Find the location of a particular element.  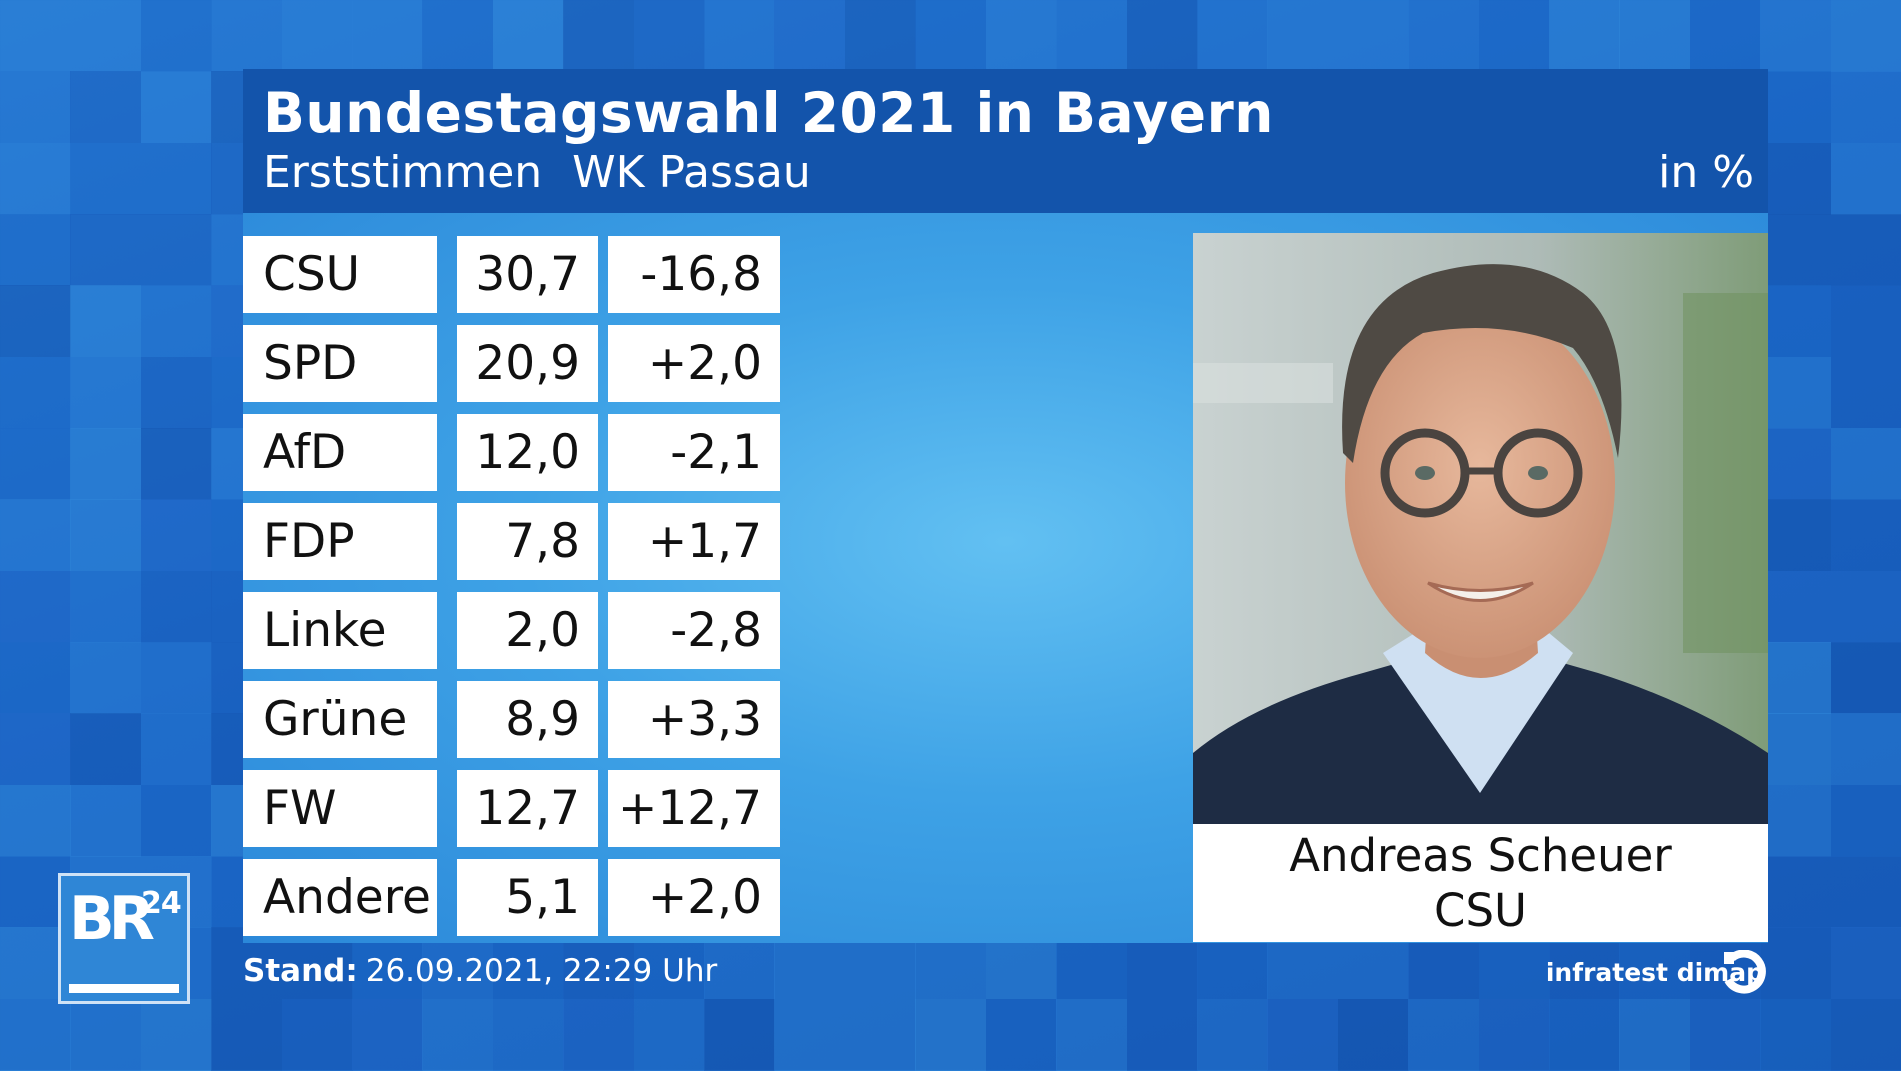

value-cell: 2,0 is located at coordinates (527, 630).